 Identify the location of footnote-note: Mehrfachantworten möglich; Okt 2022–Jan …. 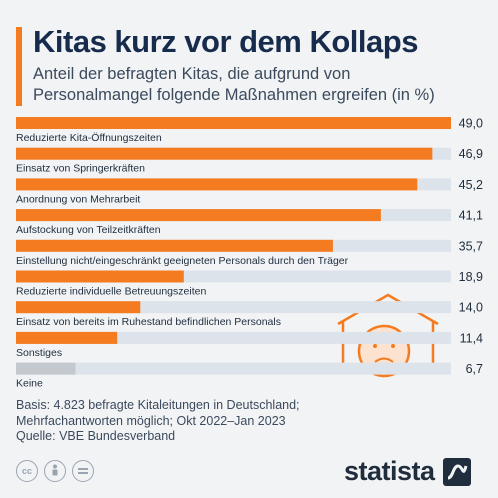
(151, 420).